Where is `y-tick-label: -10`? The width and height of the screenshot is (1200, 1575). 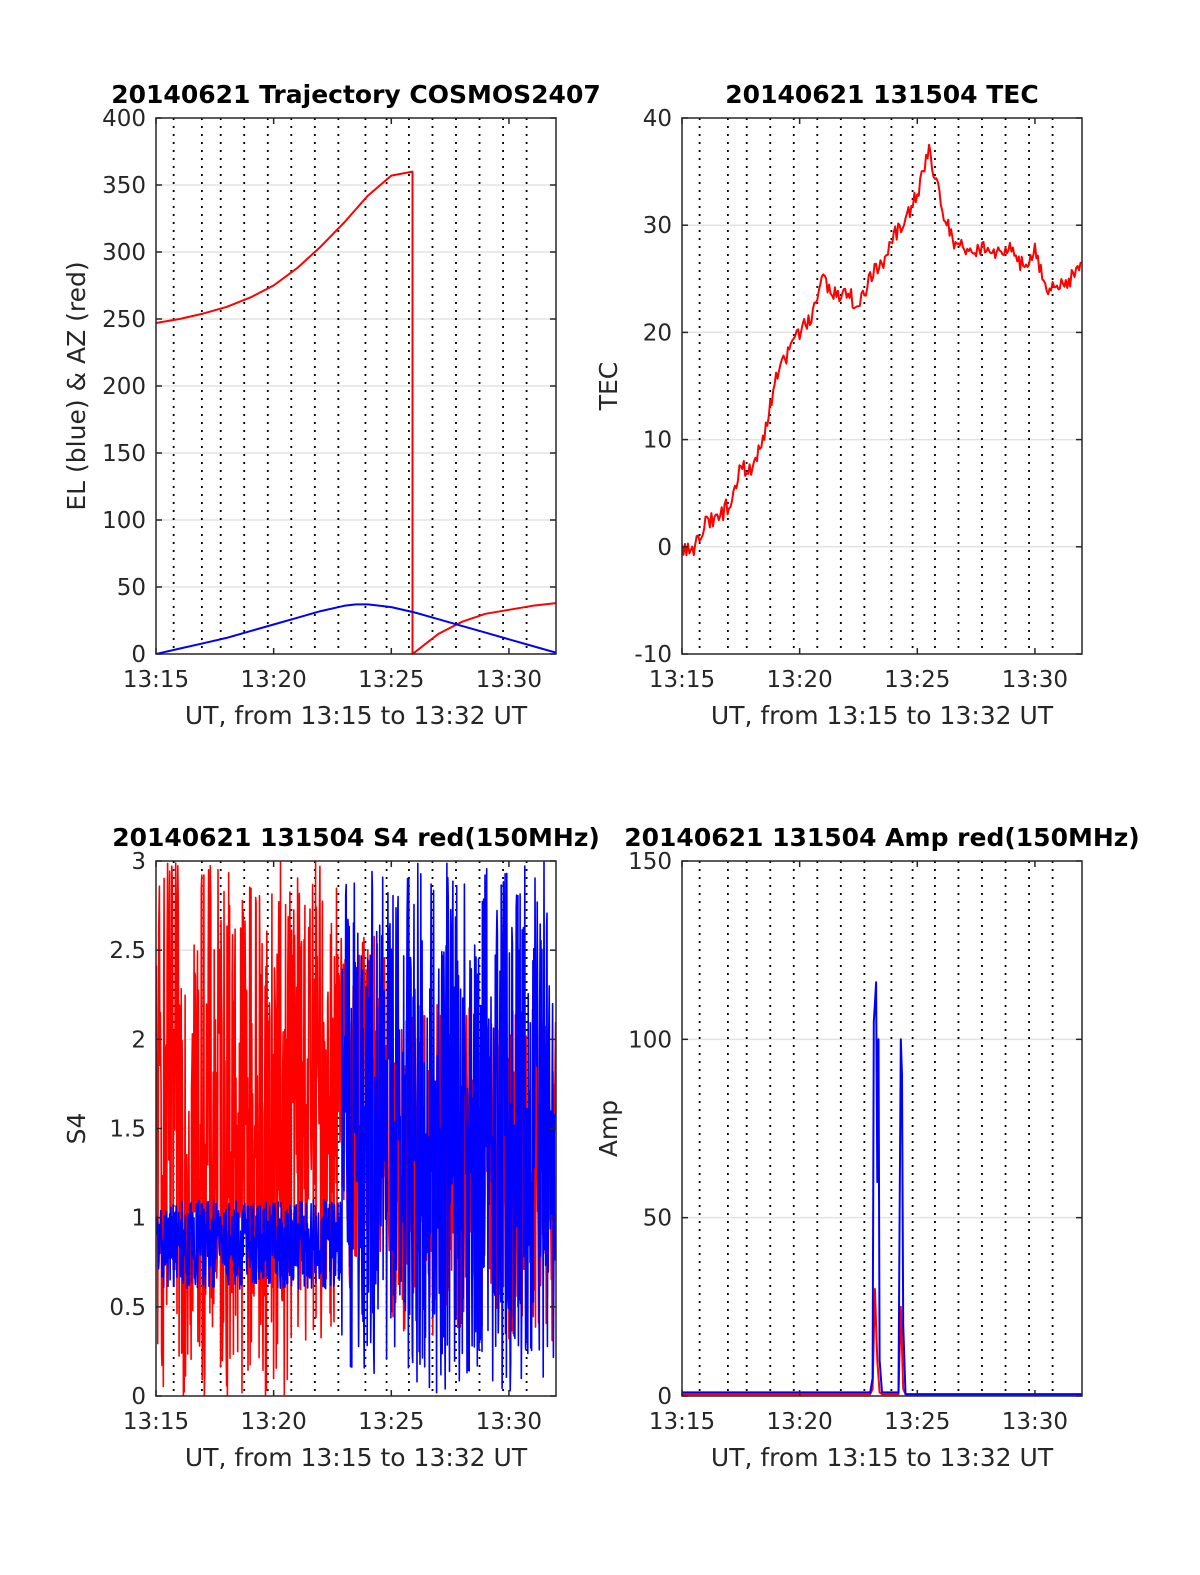 y-tick-label: -10 is located at coordinates (653, 655).